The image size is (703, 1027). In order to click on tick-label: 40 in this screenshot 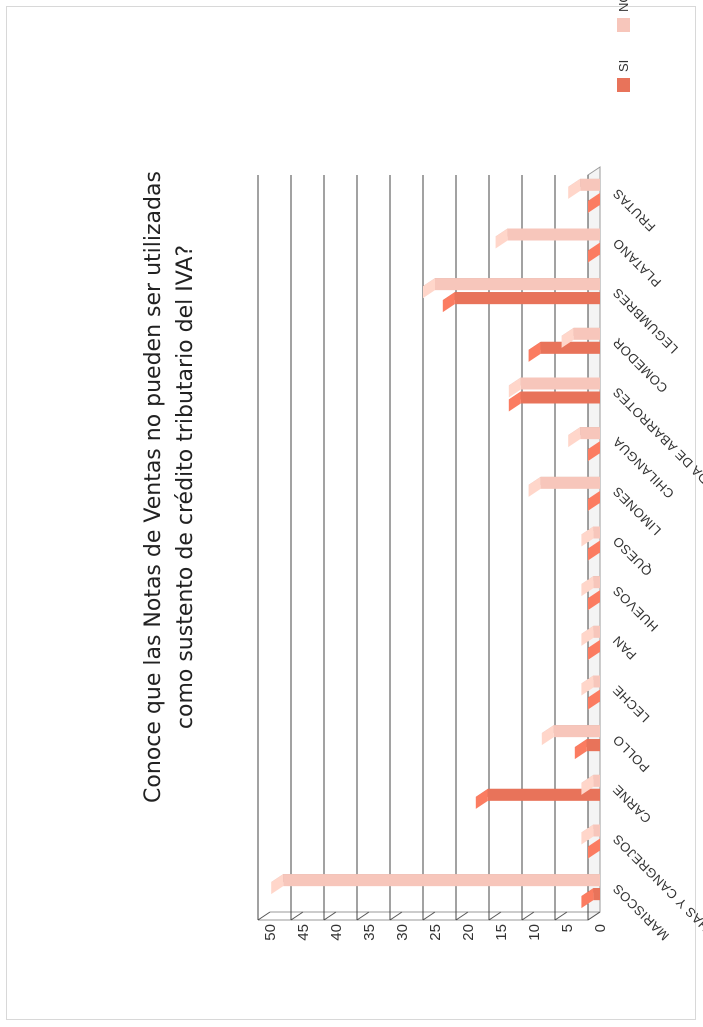, I will do `click(336, 932)`.